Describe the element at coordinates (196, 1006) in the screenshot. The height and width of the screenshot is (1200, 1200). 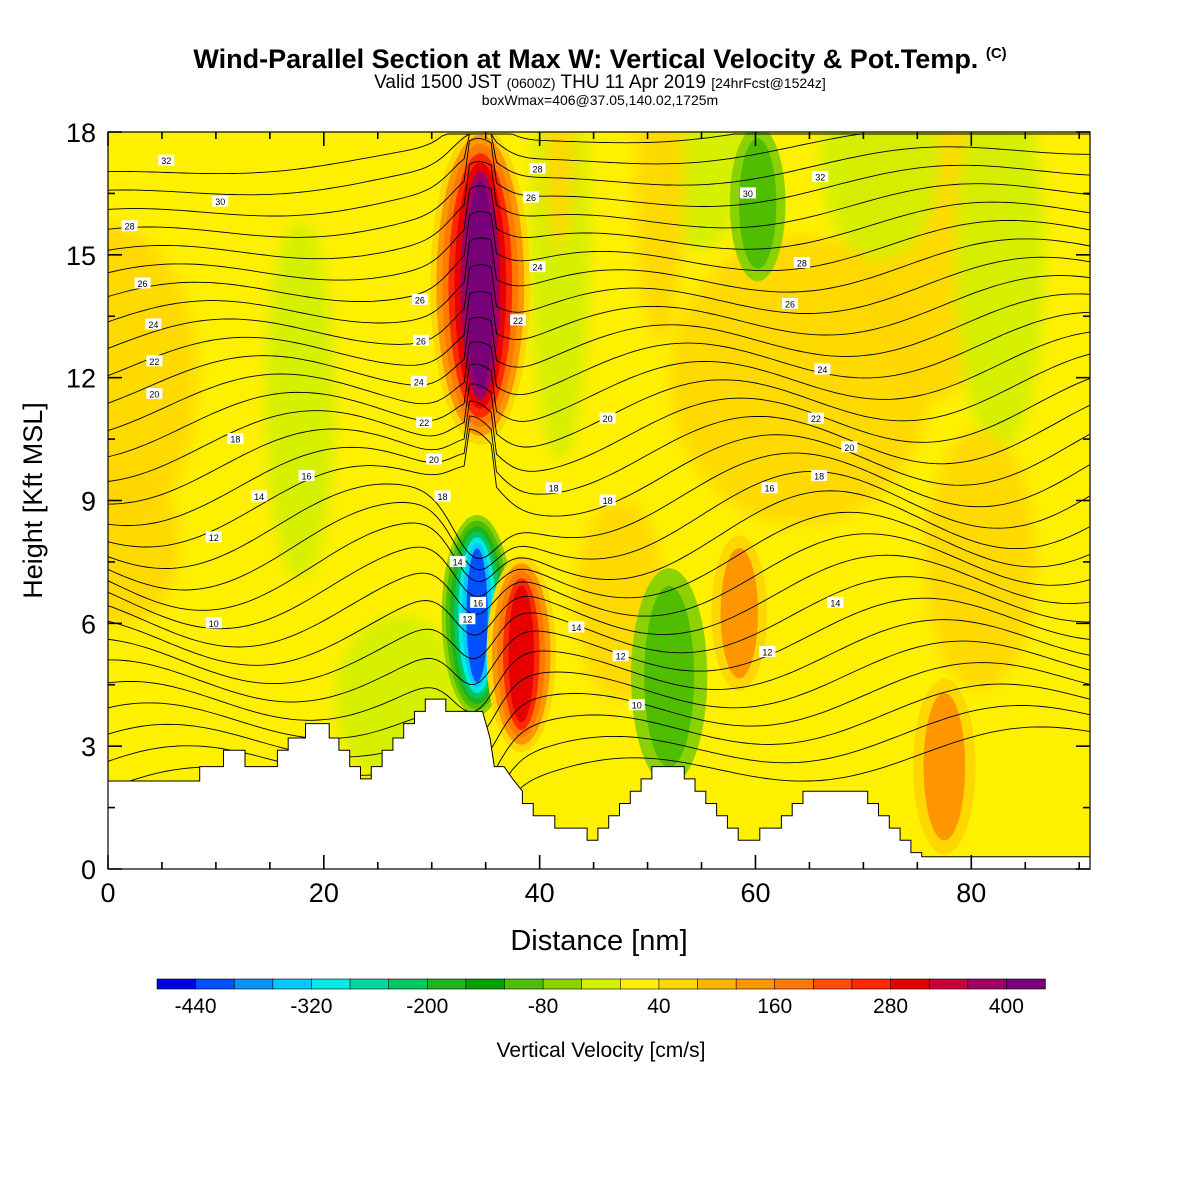
I see `colorbar-tick-label: -440` at that location.